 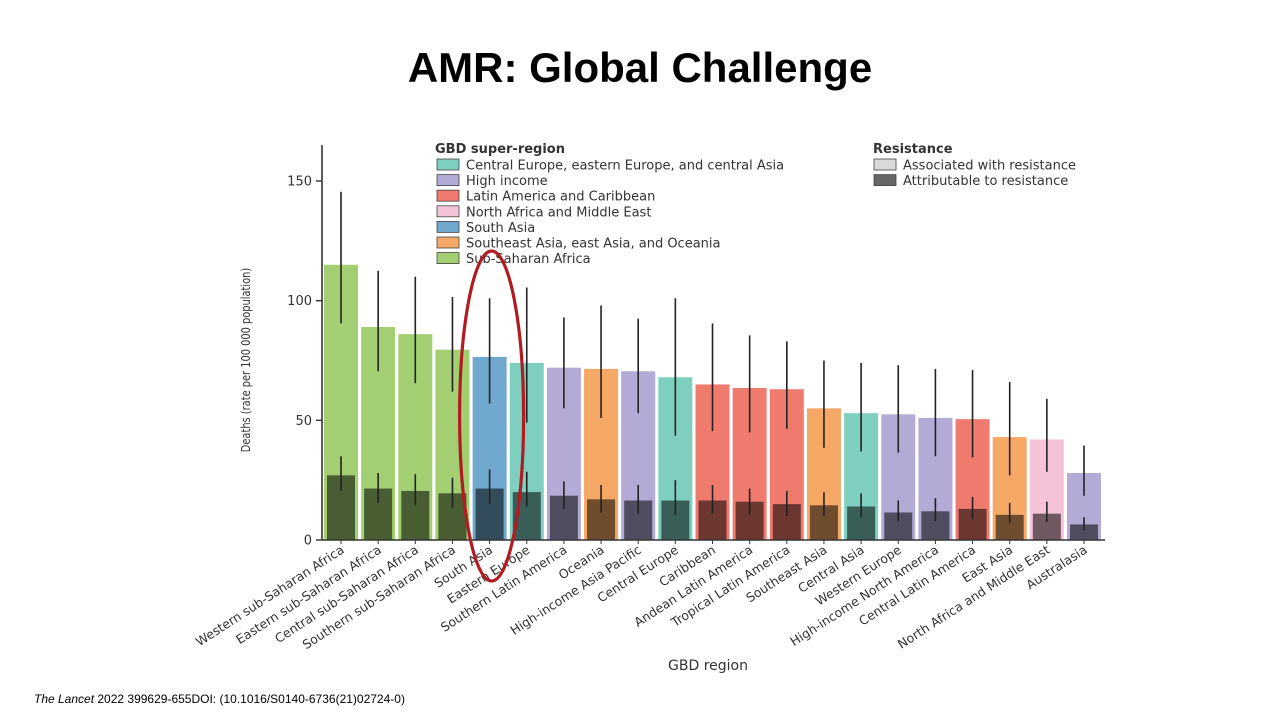 I want to click on y-tick-label-50: 50, so click(x=303, y=421).